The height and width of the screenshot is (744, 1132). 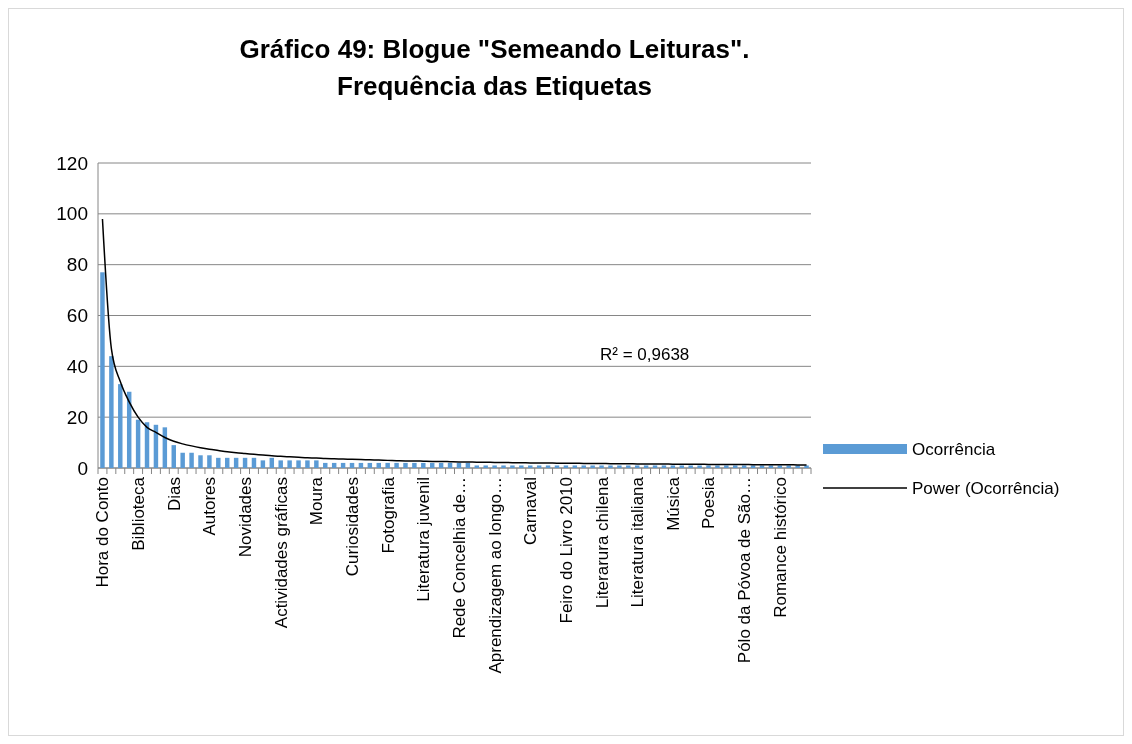 I want to click on x-tick-label: Actividades gráficas, so click(x=281, y=553).